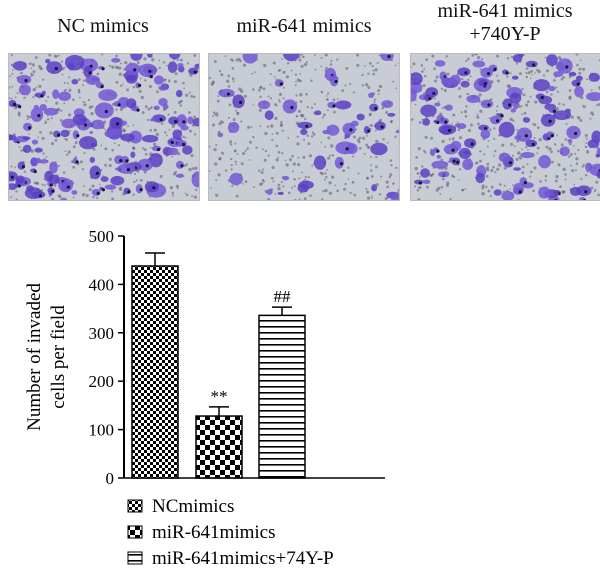  Describe the element at coordinates (46, 357) in the screenshot. I see `y-axis-label: Number of invaded cells per field` at that location.